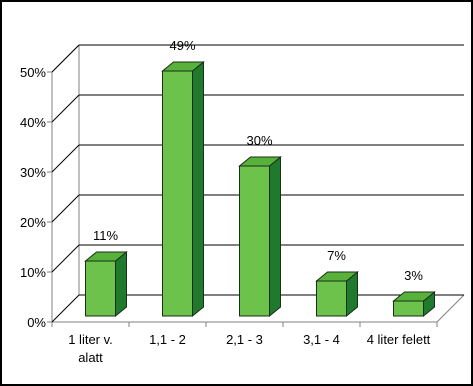 The image size is (473, 386). Describe the element at coordinates (90, 357) in the screenshot. I see `category-label-line: alatt` at that location.